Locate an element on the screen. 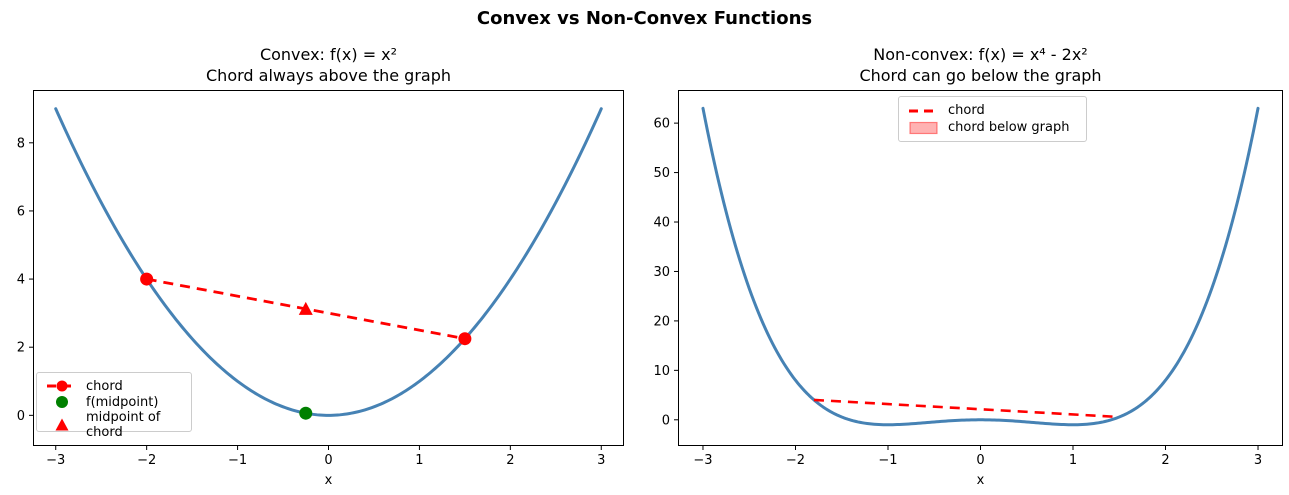  f-midpoint-marker is located at coordinates (306, 413).